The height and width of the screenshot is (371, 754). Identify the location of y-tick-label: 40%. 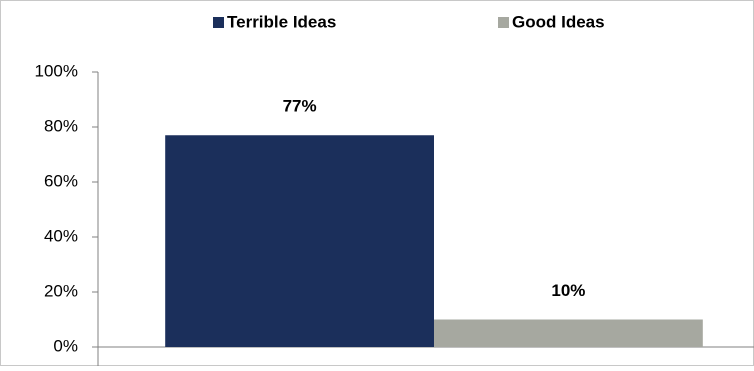
(61, 235).